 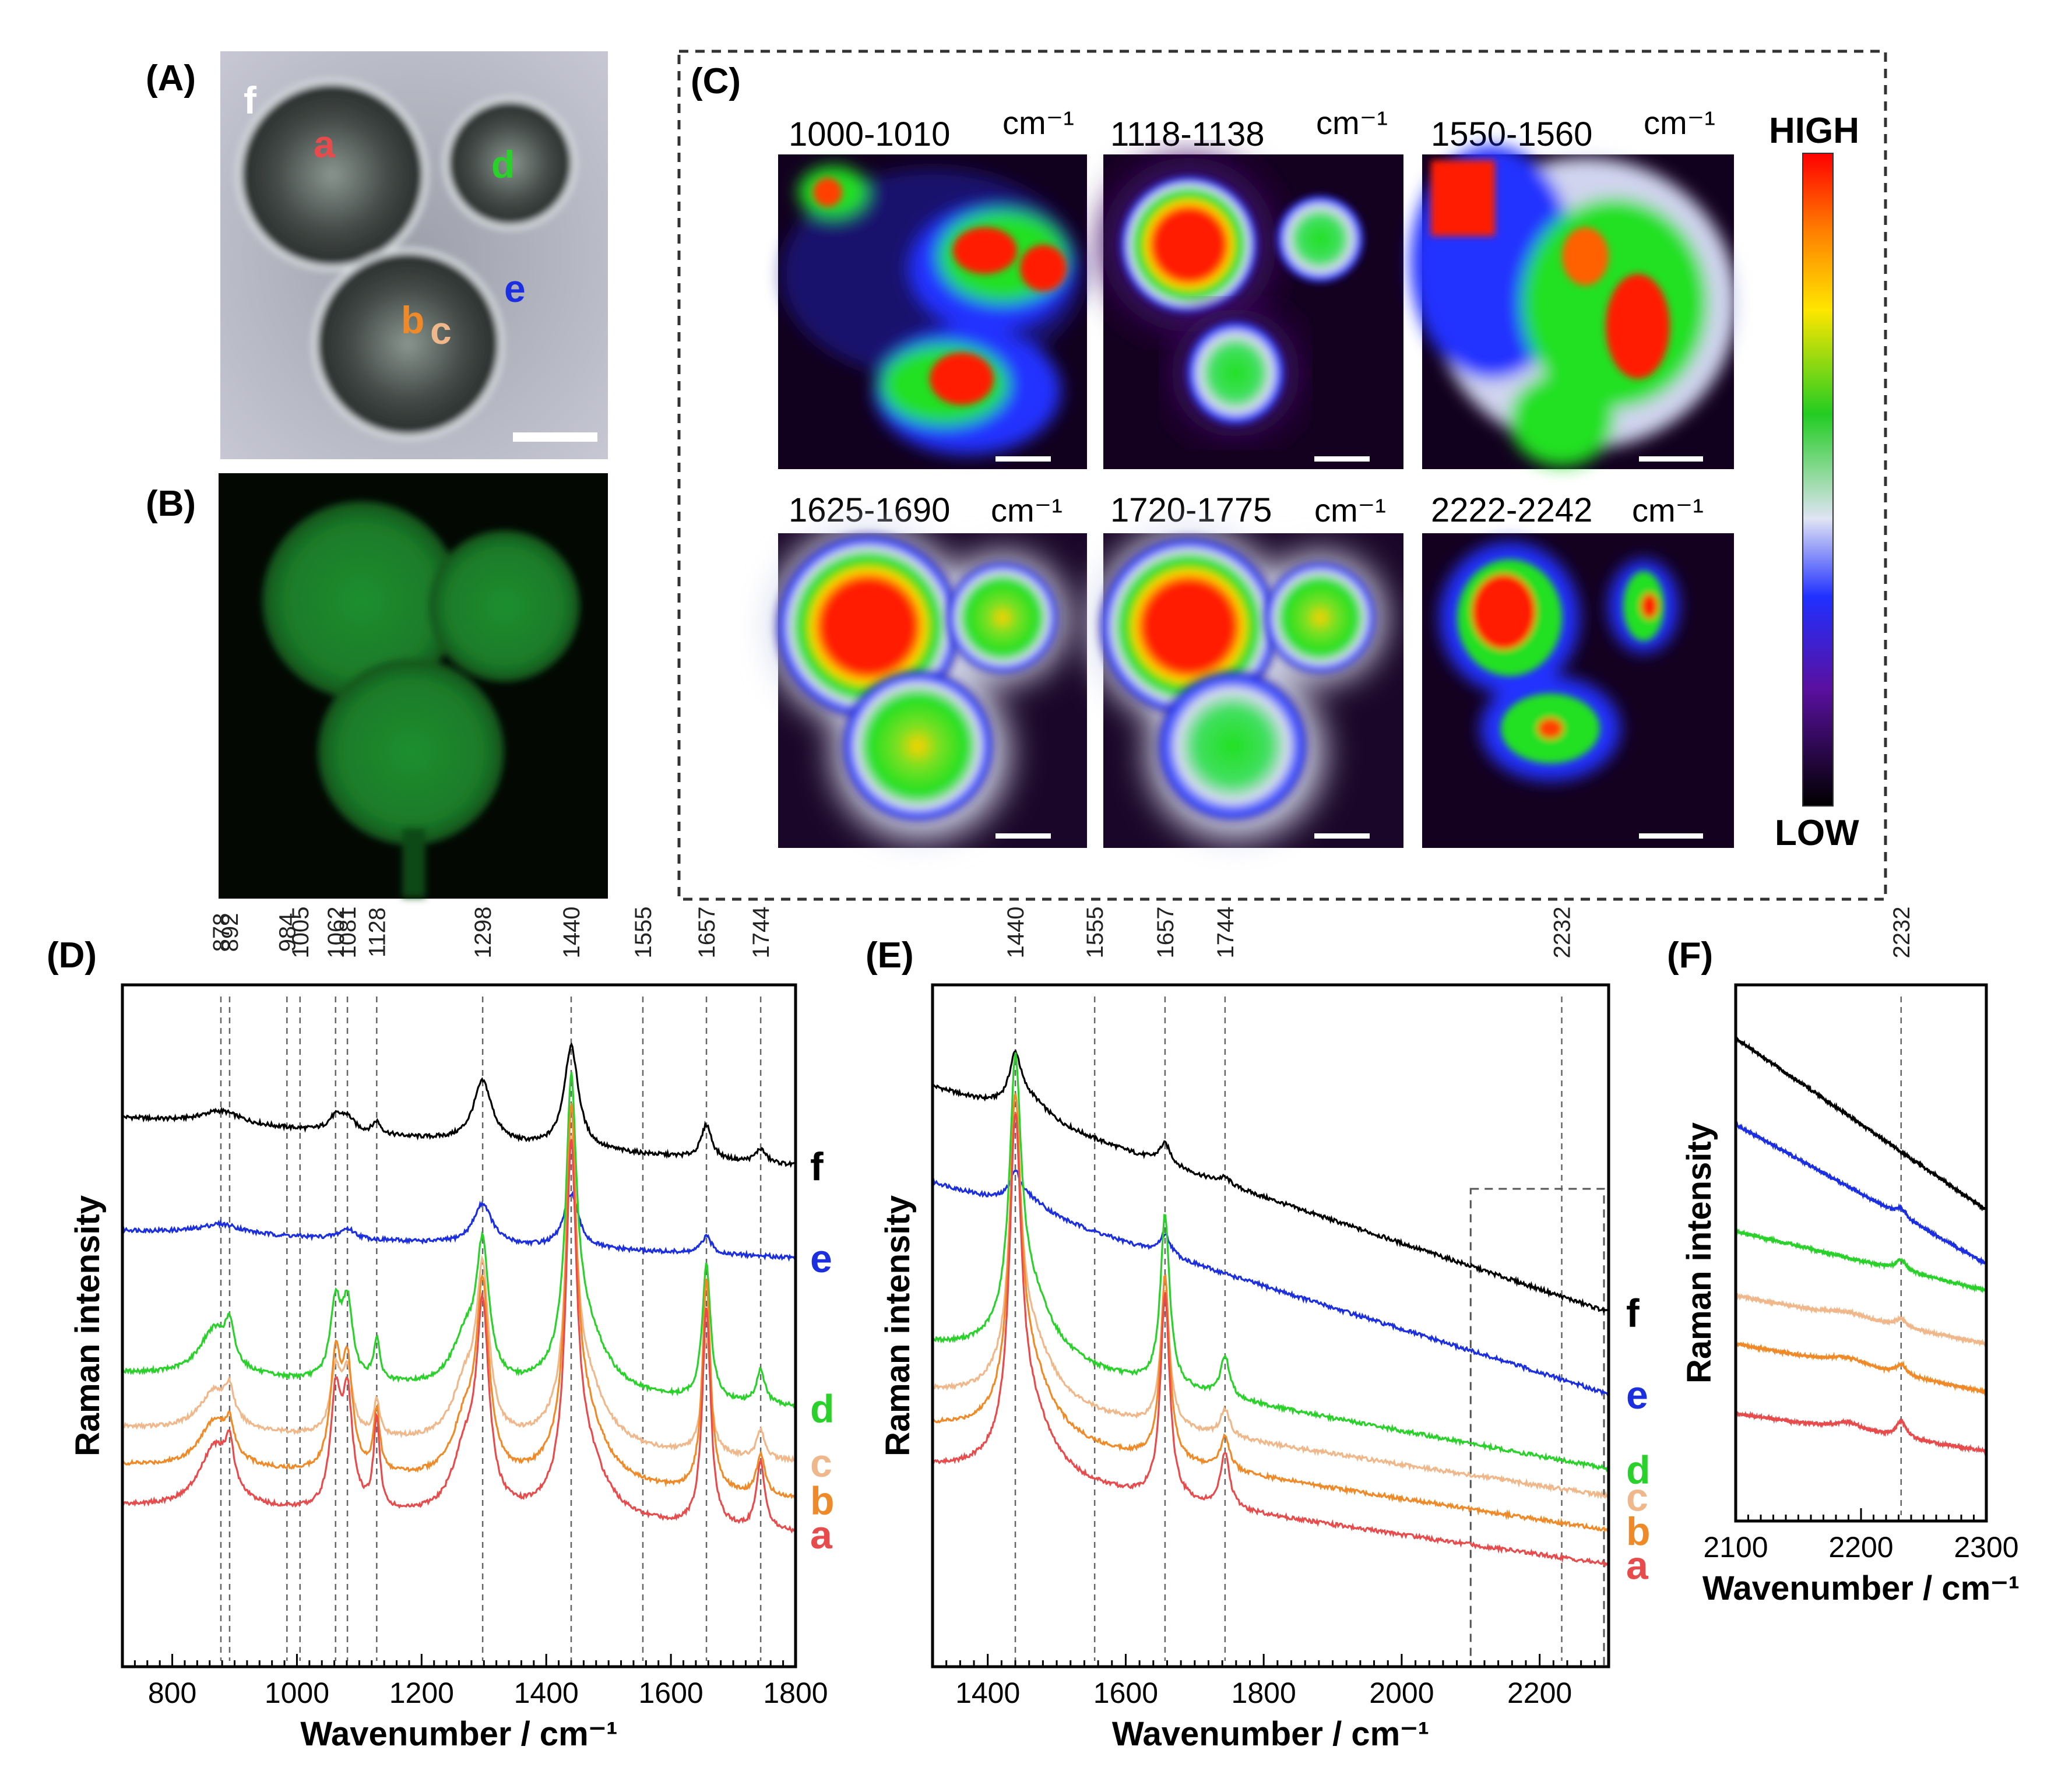 I want to click on map-unit-5: cm⁻¹, so click(x=1350, y=510).